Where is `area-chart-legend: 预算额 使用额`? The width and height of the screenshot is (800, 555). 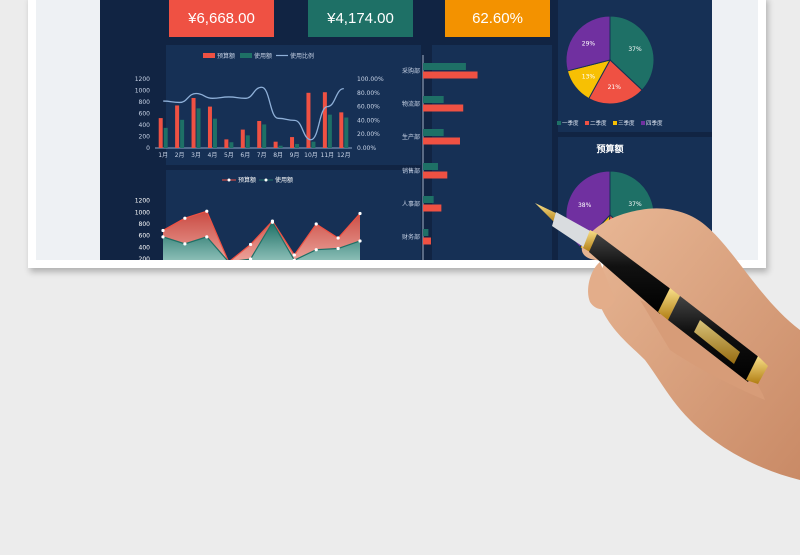 area-chart-legend: 预算额 使用额 is located at coordinates (257, 180).